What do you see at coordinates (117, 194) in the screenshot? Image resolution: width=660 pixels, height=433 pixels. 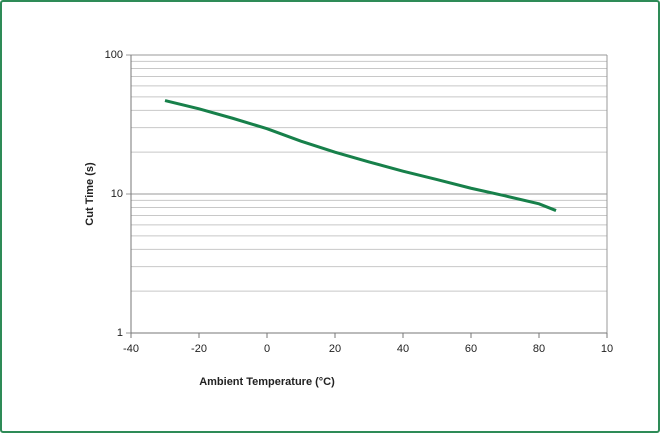 I see `y-tick-label: 10` at bounding box center [117, 194].